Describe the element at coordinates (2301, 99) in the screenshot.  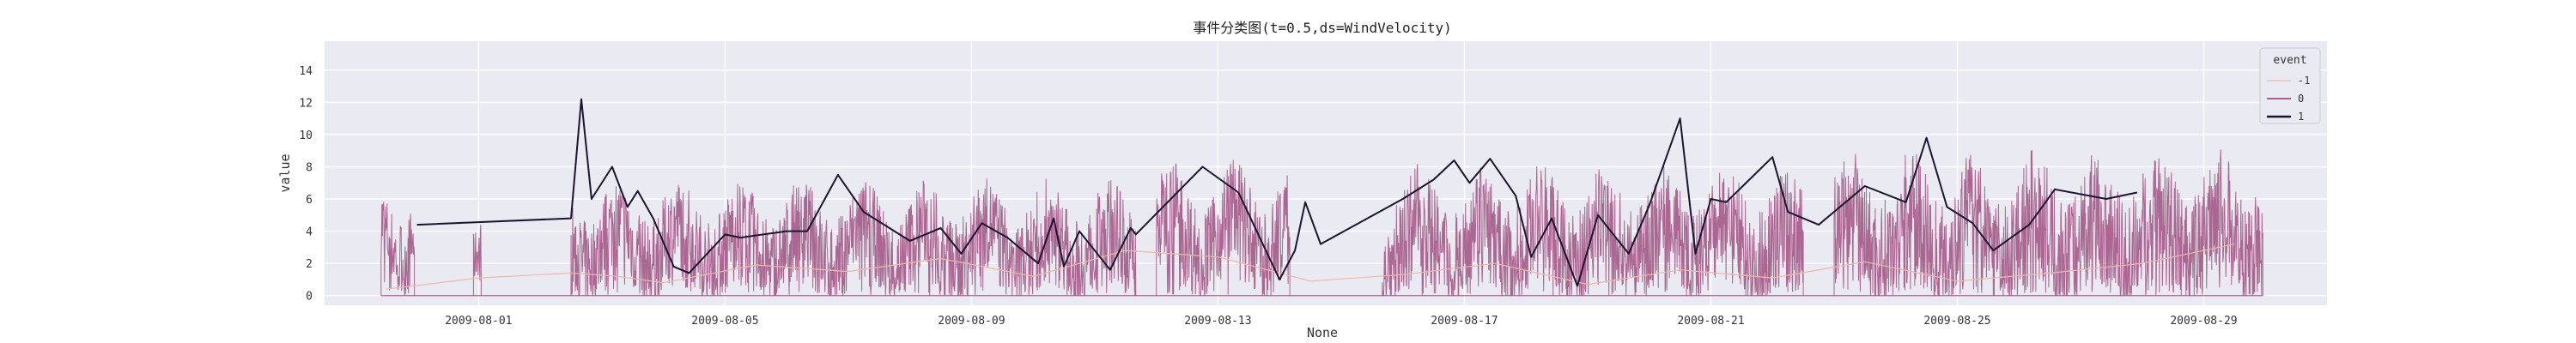
I see `legend-entry: 0` at that location.